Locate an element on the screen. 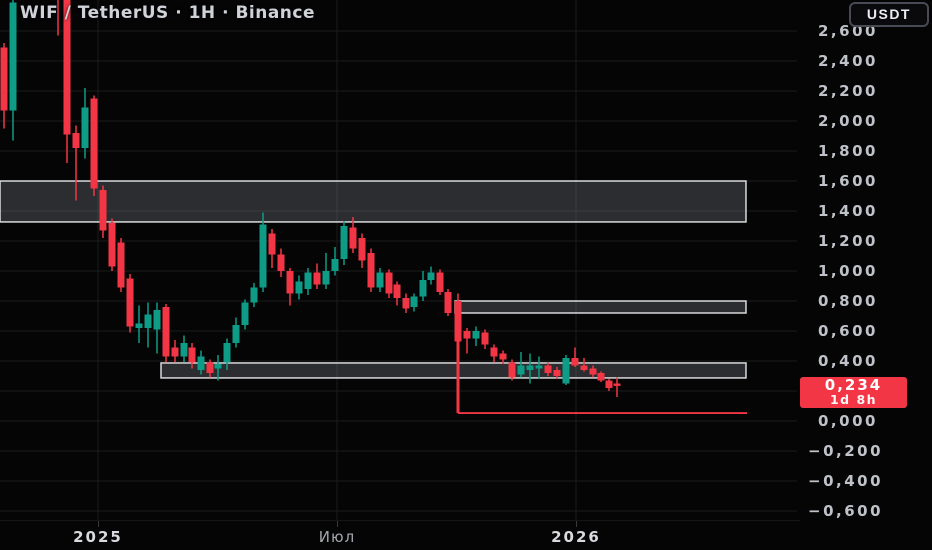 This screenshot has width=932, height=550. bar-countdown: 1d 8h is located at coordinates (853, 399).